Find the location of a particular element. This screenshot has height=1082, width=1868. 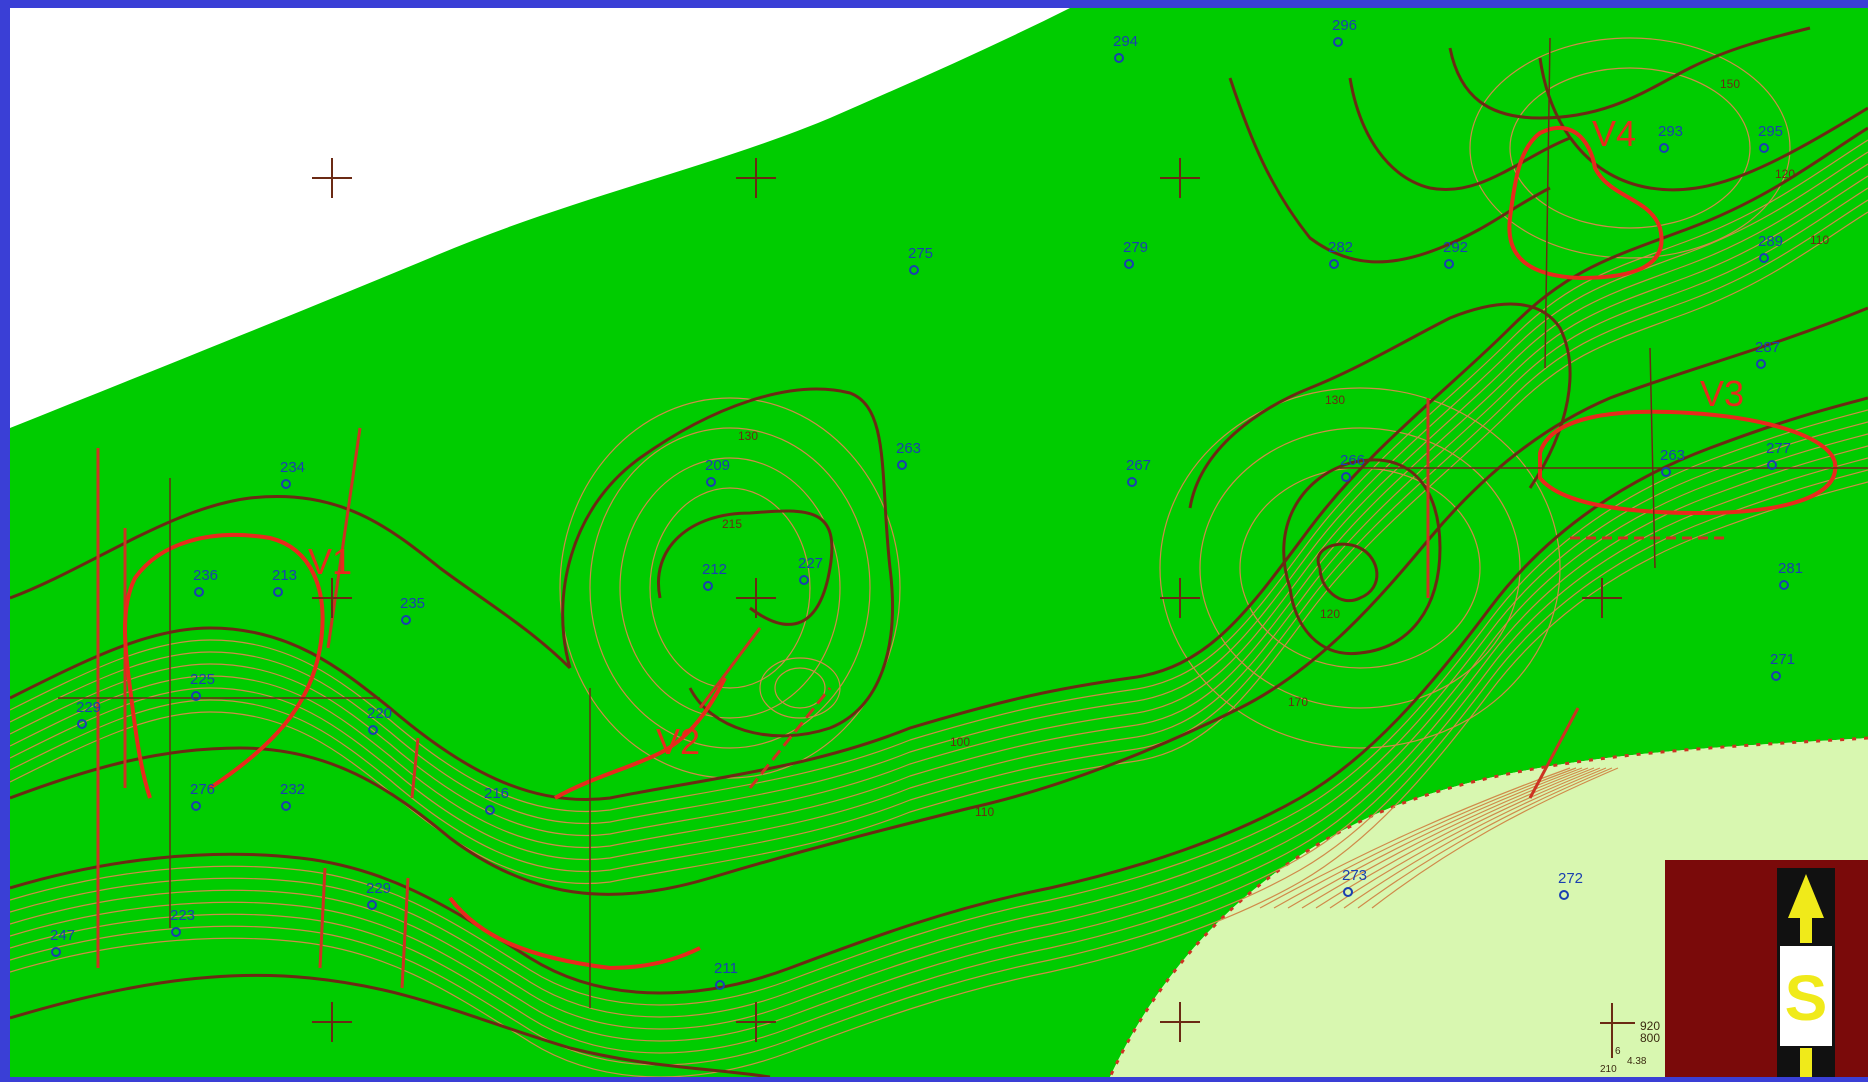

well-marker: 292 is located at coordinates (1455, 254).